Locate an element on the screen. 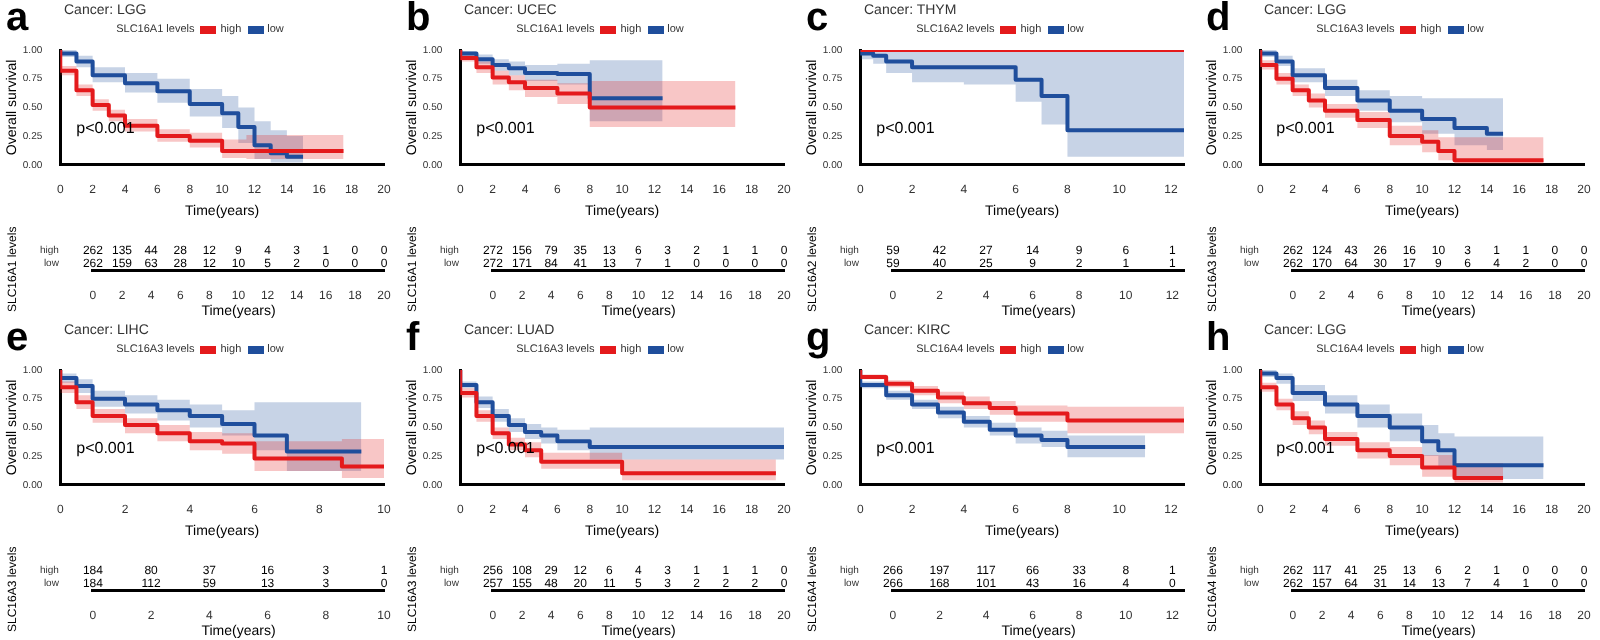  text: a is located at coordinates (17, 20).